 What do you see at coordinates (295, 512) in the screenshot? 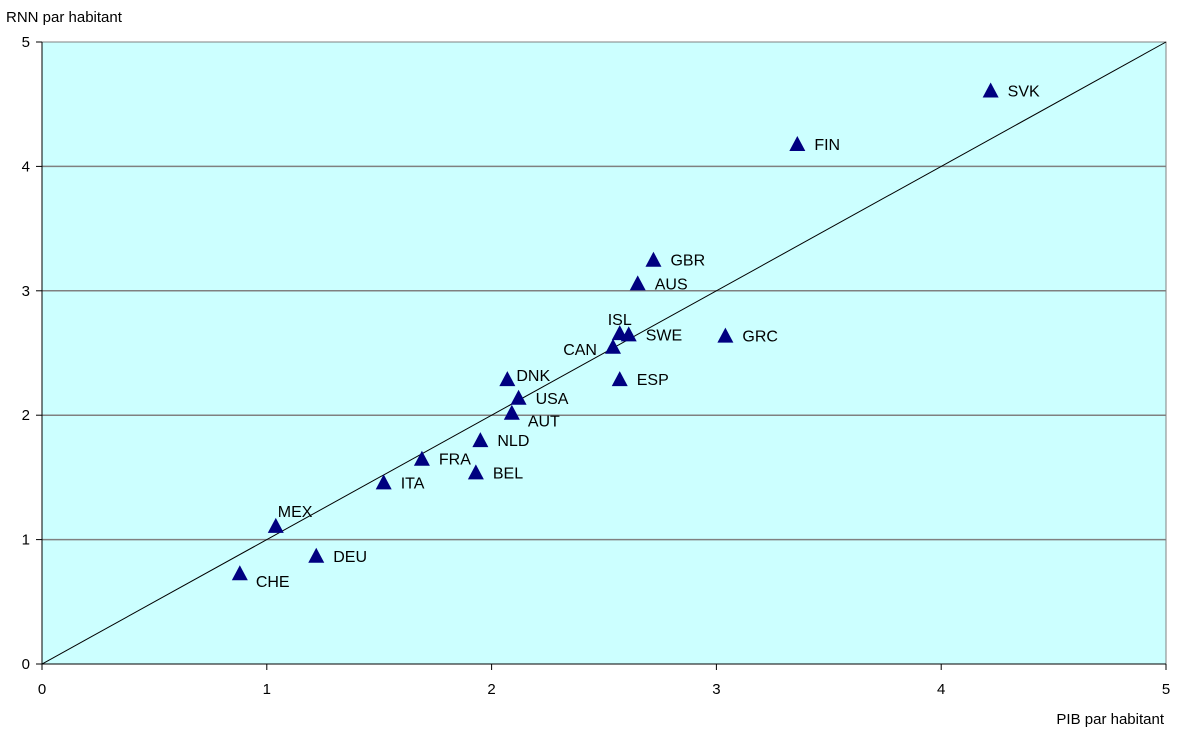
I see `point-label: MEX` at bounding box center [295, 512].